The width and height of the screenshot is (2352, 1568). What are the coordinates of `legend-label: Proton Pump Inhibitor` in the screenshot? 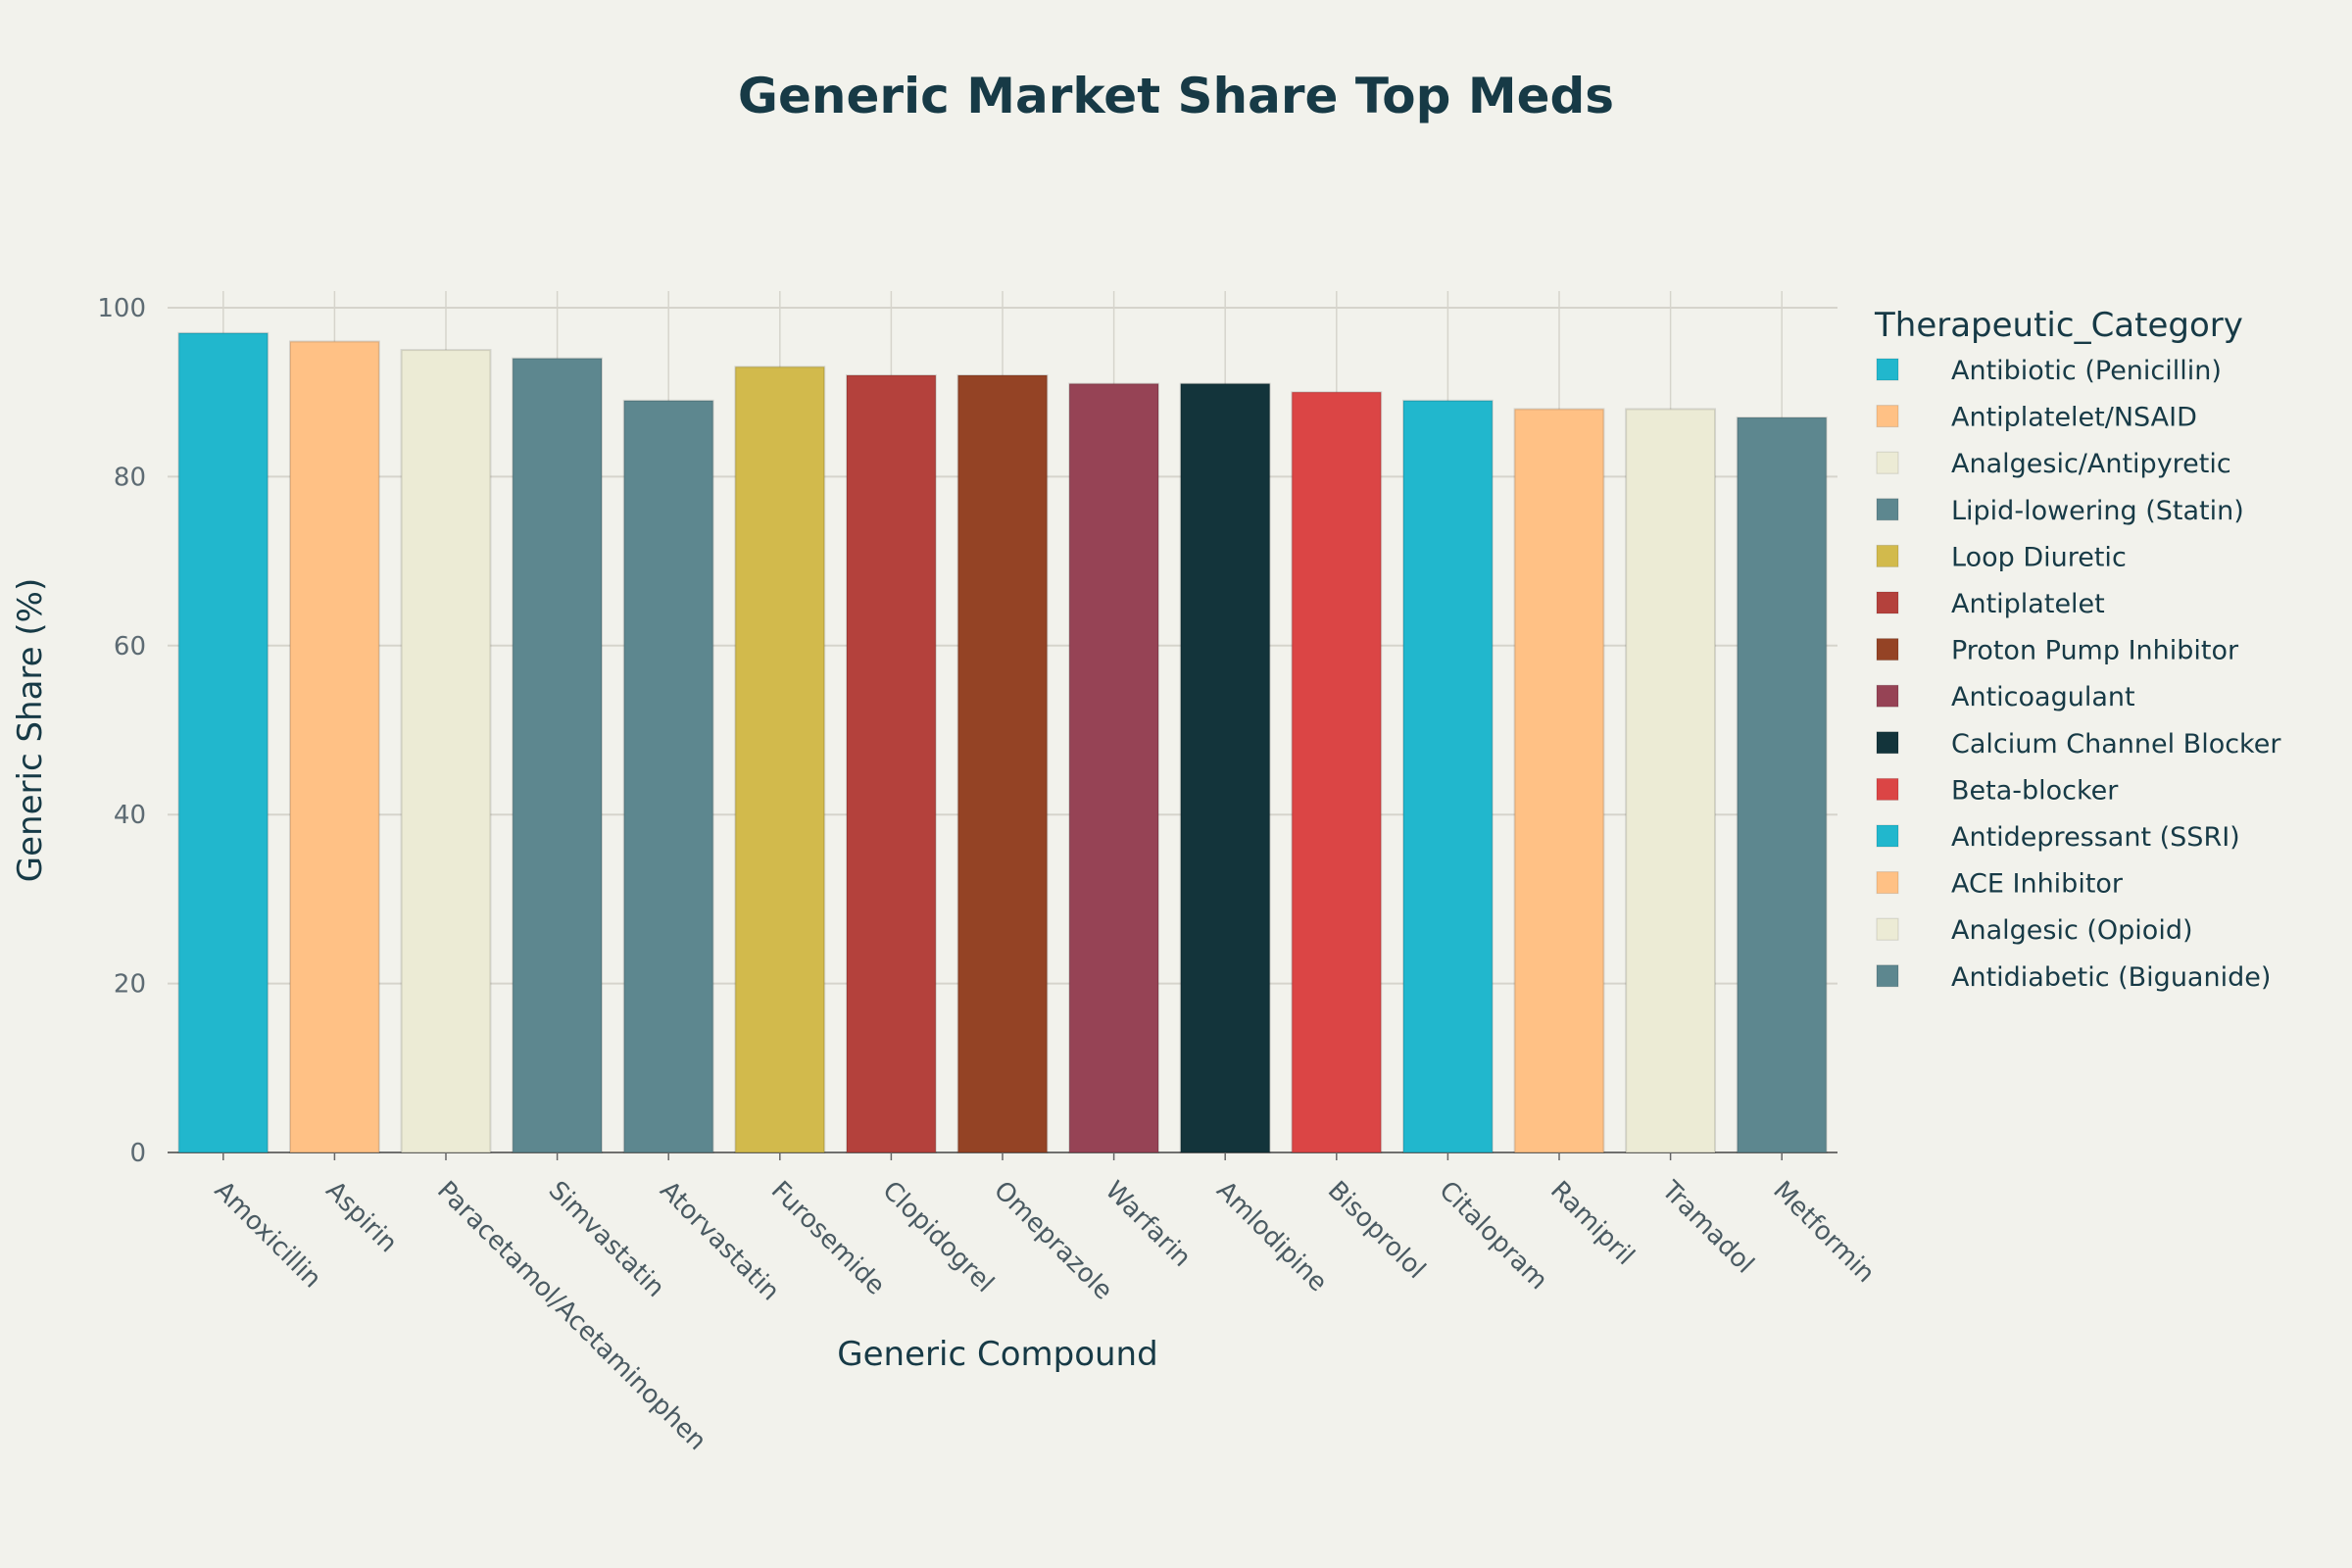 It's located at (2095, 651).